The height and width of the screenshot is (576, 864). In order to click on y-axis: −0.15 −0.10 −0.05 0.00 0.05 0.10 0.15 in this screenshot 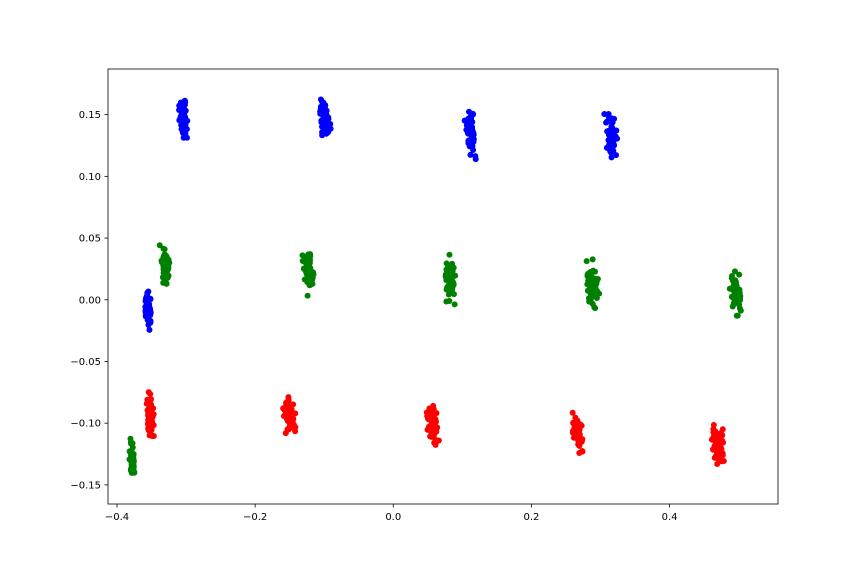, I will do `click(89, 300)`.